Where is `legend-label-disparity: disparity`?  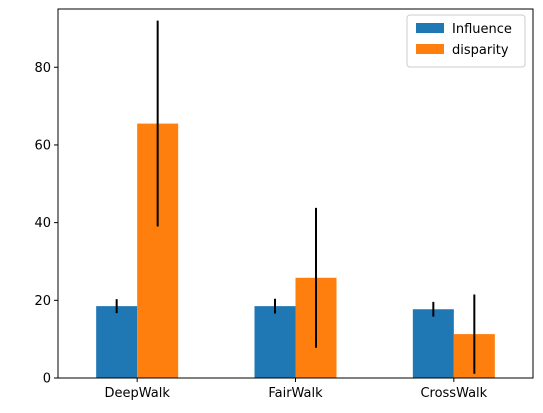 legend-label-disparity: disparity is located at coordinates (480, 50).